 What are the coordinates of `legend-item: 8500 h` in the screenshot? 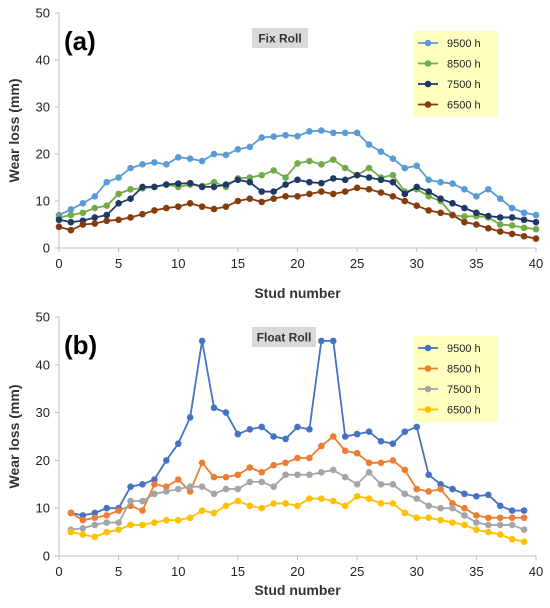 It's located at (449, 65).